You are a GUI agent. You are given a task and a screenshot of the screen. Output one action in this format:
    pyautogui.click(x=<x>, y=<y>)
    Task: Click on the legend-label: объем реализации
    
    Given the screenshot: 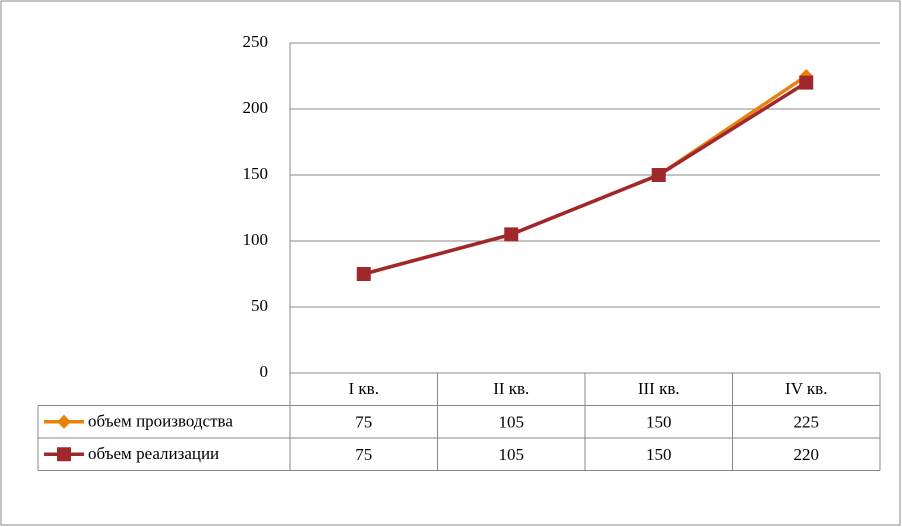 What is the action you would take?
    pyautogui.click(x=153, y=453)
    